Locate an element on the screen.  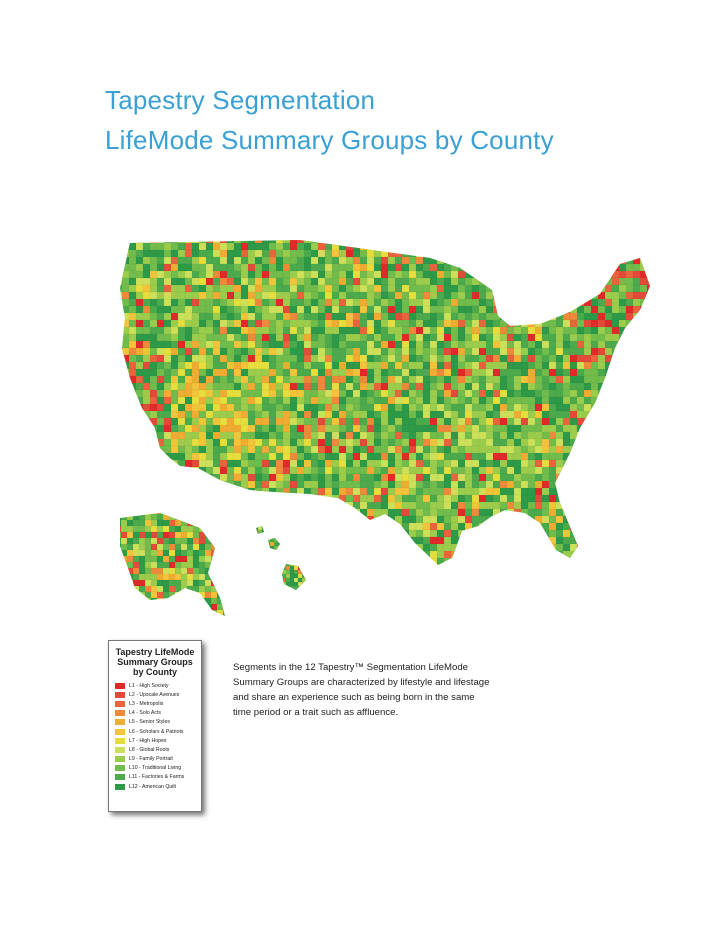
legend-item: L10 - Traditional Living is located at coordinates (158, 768).